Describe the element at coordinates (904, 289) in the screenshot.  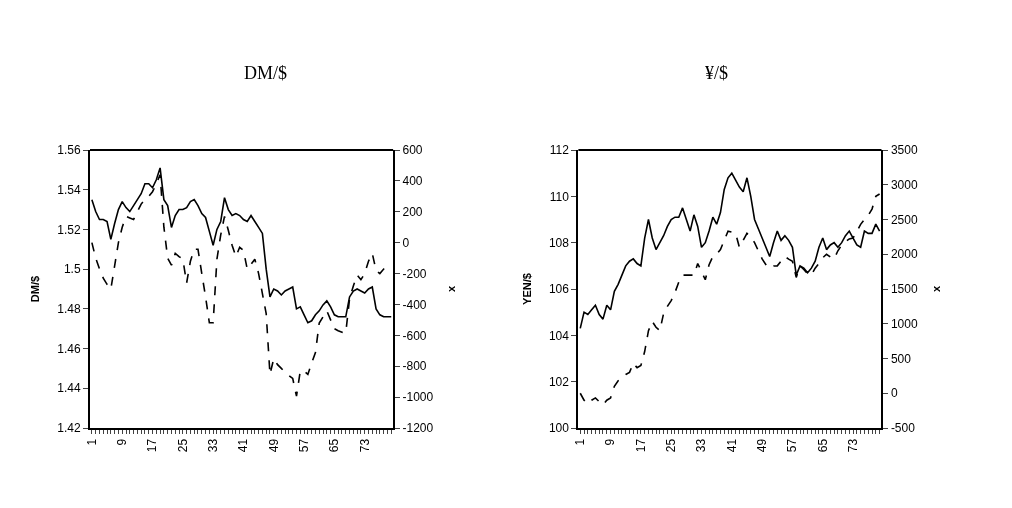
I see `y2-tick-label: 1500` at that location.